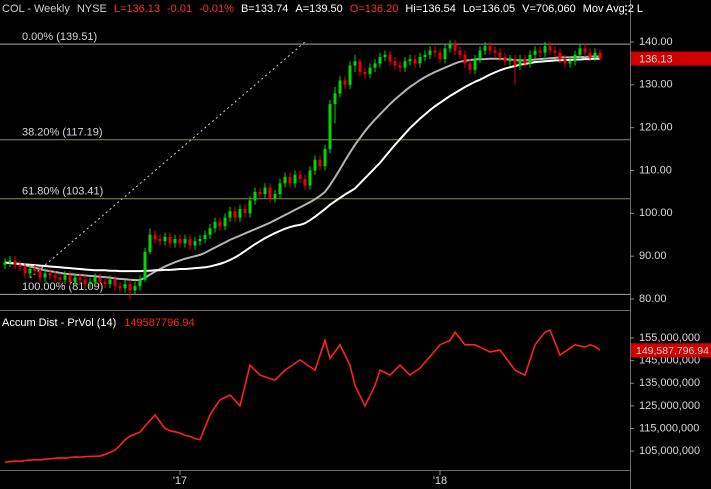 The width and height of the screenshot is (711, 489). What do you see at coordinates (179, 9) in the screenshot?
I see `header-item: -0.01` at bounding box center [179, 9].